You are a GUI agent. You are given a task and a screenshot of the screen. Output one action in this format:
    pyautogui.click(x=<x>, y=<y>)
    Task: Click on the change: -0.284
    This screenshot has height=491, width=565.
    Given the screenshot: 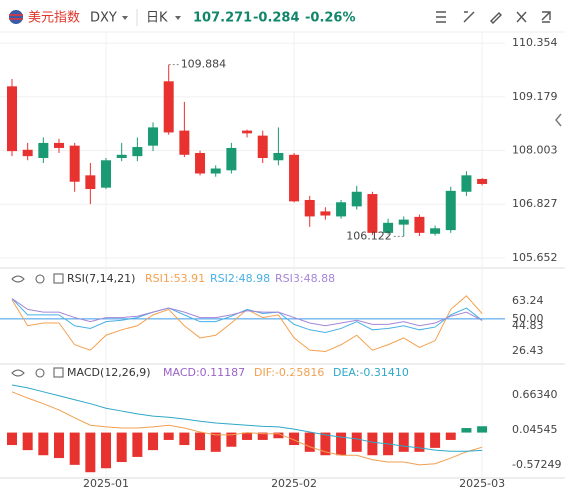 What is the action you would take?
    pyautogui.click(x=276, y=18)
    